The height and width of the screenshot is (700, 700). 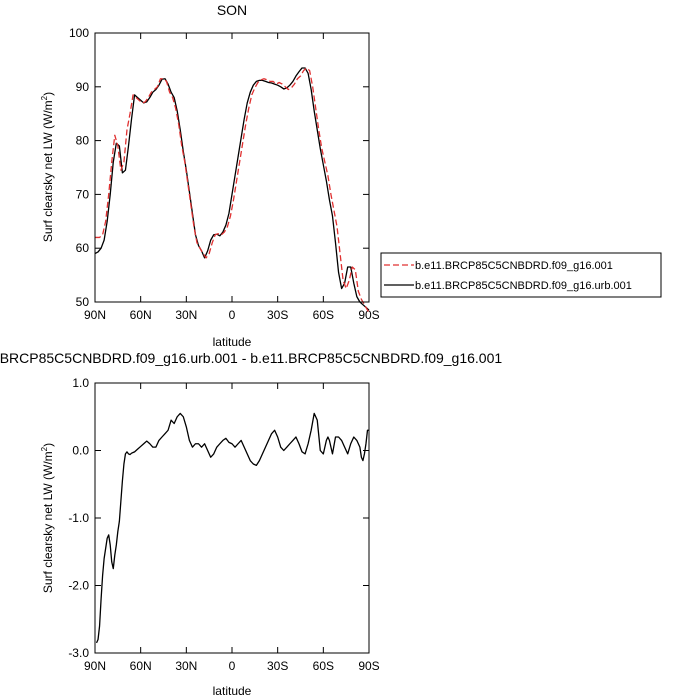 I want to click on top-y-axis-label-end: ), so click(x=48, y=94).